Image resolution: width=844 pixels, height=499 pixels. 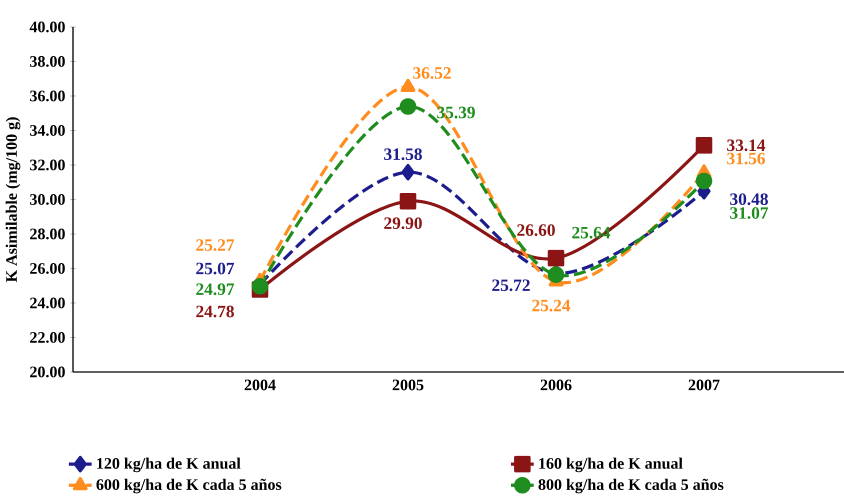 What do you see at coordinates (556, 385) in the screenshot?
I see `x-tick-label: 2006` at bounding box center [556, 385].